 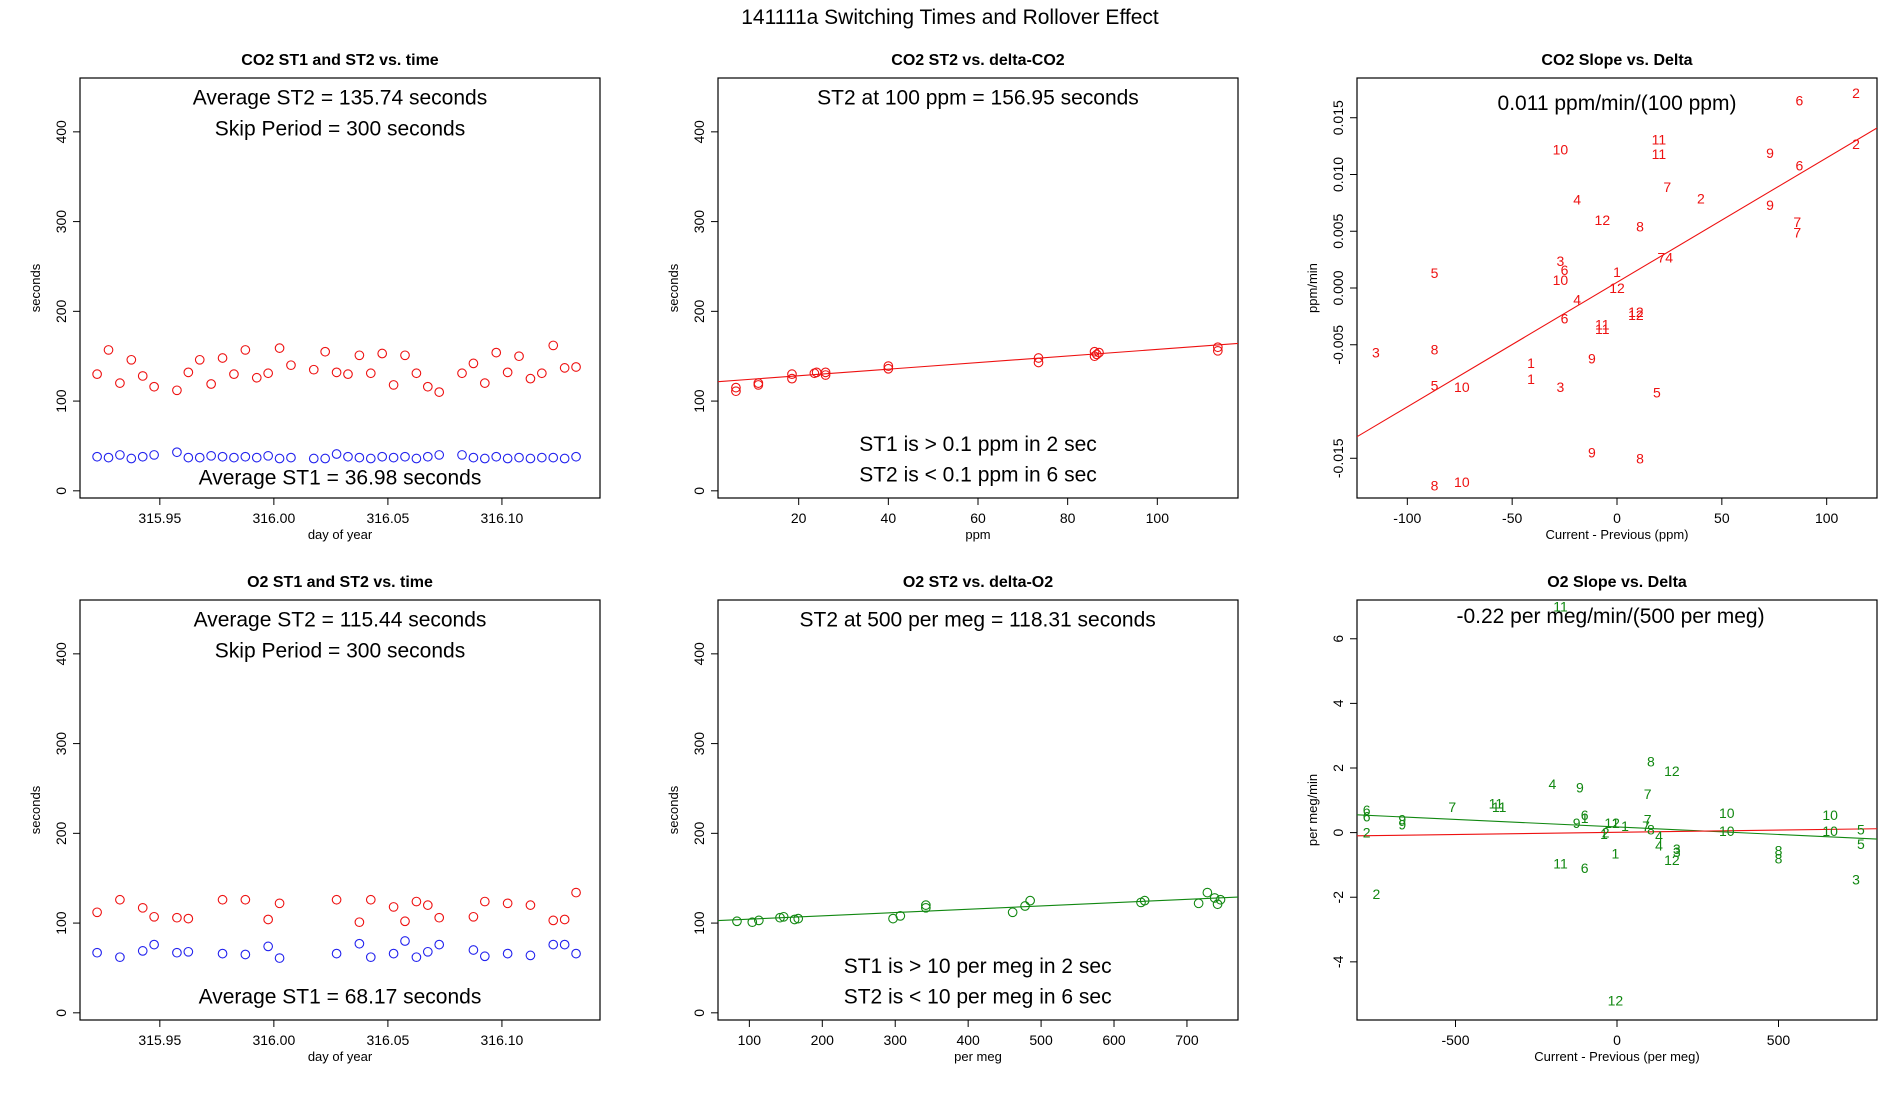 What do you see at coordinates (1577, 299) in the screenshot?
I see `data-point-label: 4` at bounding box center [1577, 299].